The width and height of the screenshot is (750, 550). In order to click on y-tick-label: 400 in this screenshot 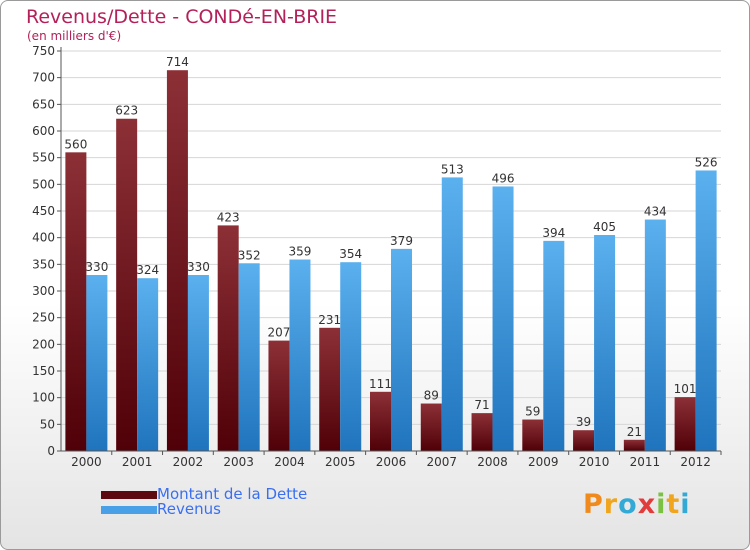, I will do `click(43, 238)`.